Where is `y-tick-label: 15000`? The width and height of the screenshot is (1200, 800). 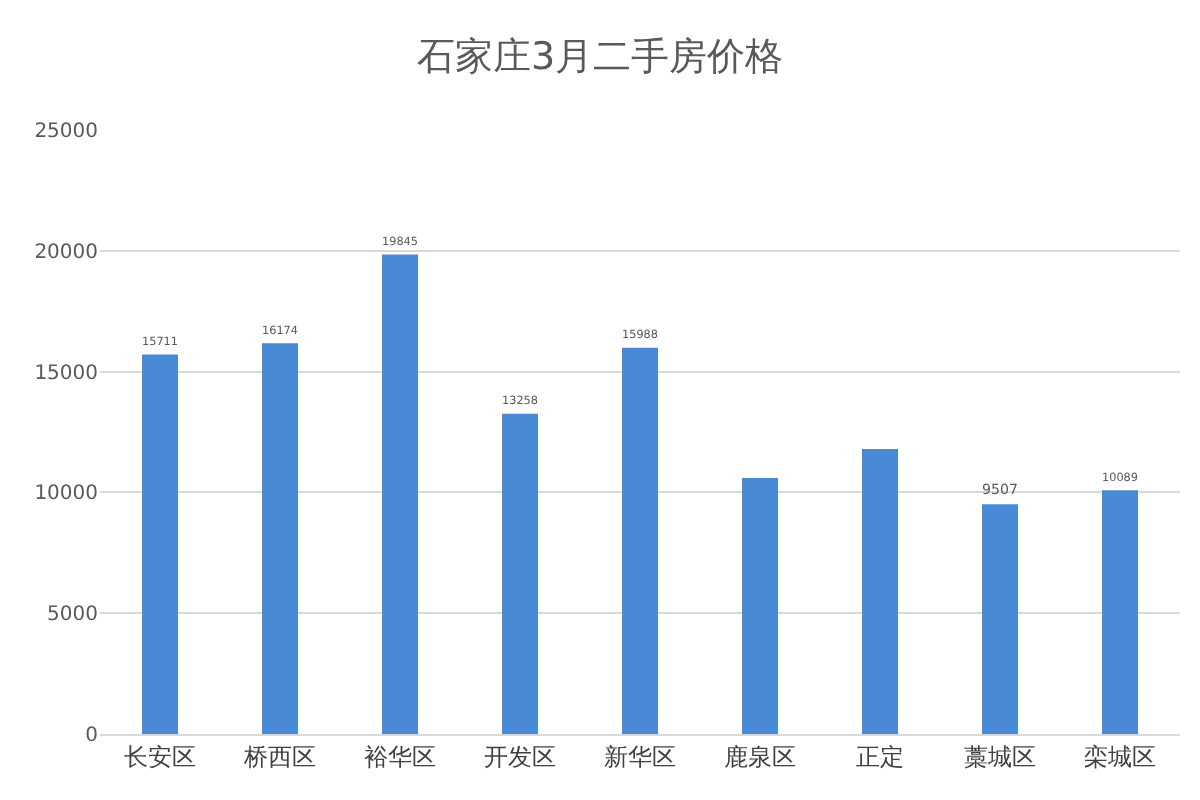
y-tick-label: 15000 is located at coordinates (66, 373).